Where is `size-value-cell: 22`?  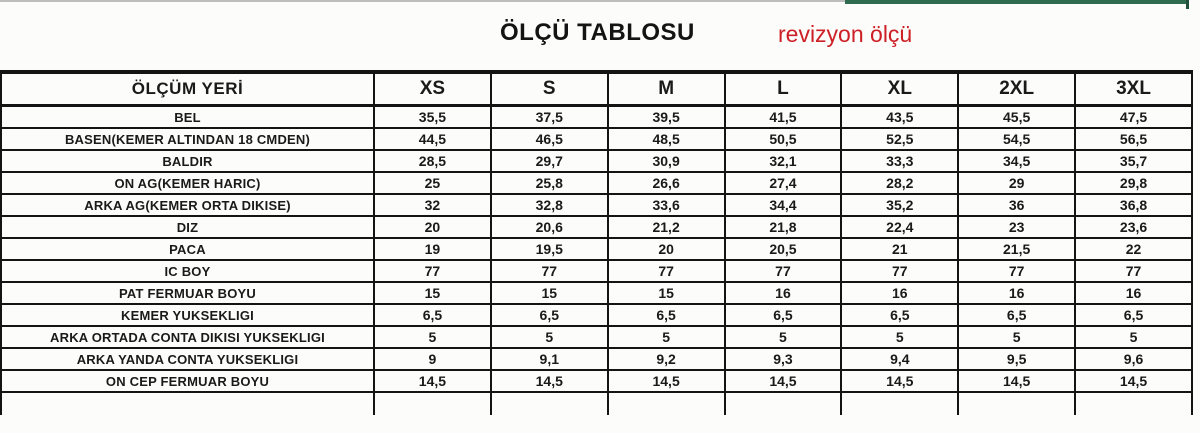 size-value-cell: 22 is located at coordinates (1133, 249).